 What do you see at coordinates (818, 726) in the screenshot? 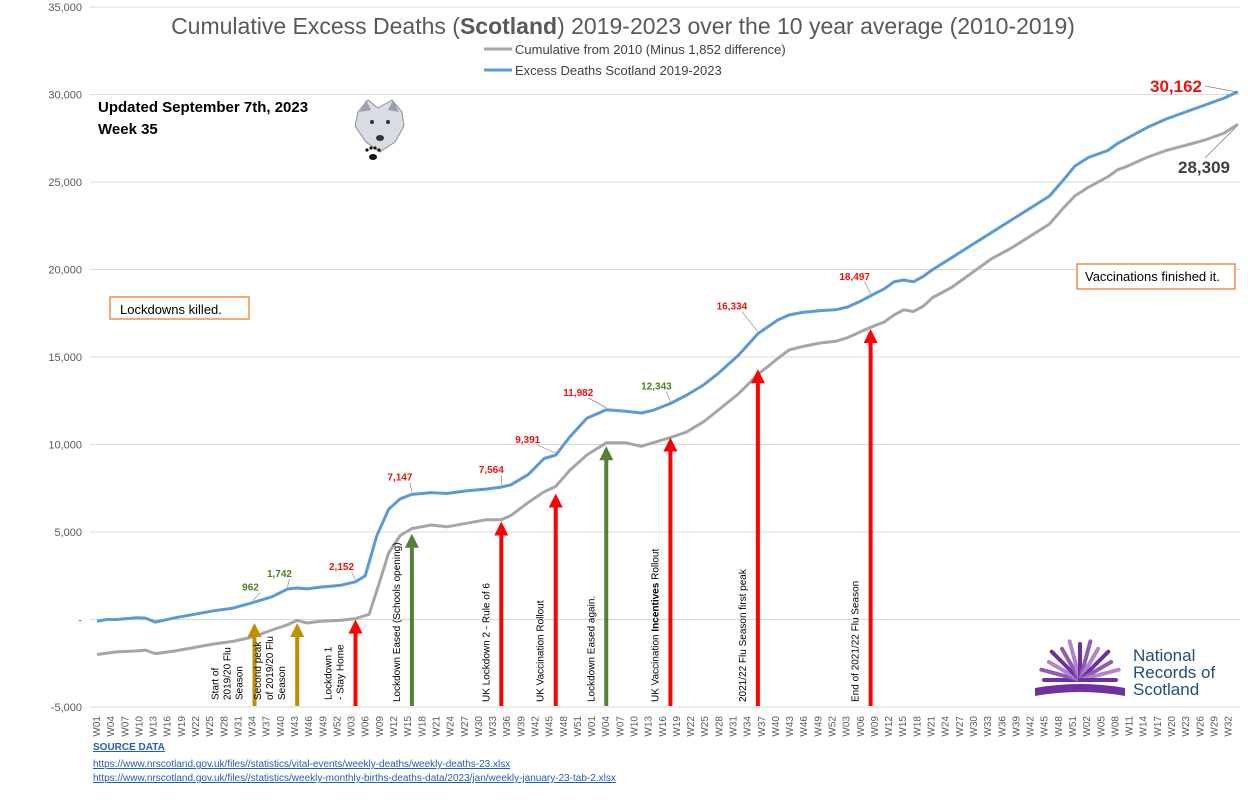
I see `x-tick-label: W49` at bounding box center [818, 726].